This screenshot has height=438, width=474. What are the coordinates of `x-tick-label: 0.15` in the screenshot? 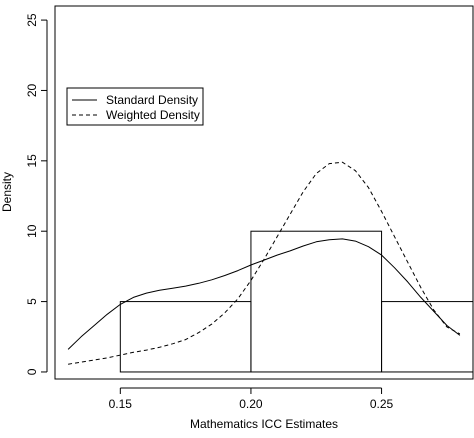 It's located at (121, 404).